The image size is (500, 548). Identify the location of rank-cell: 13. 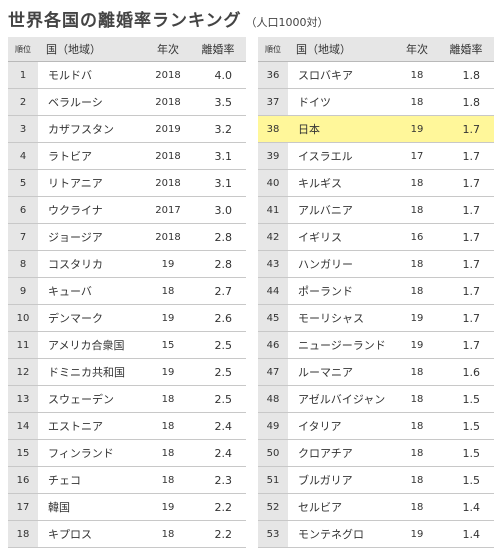
(23, 399).